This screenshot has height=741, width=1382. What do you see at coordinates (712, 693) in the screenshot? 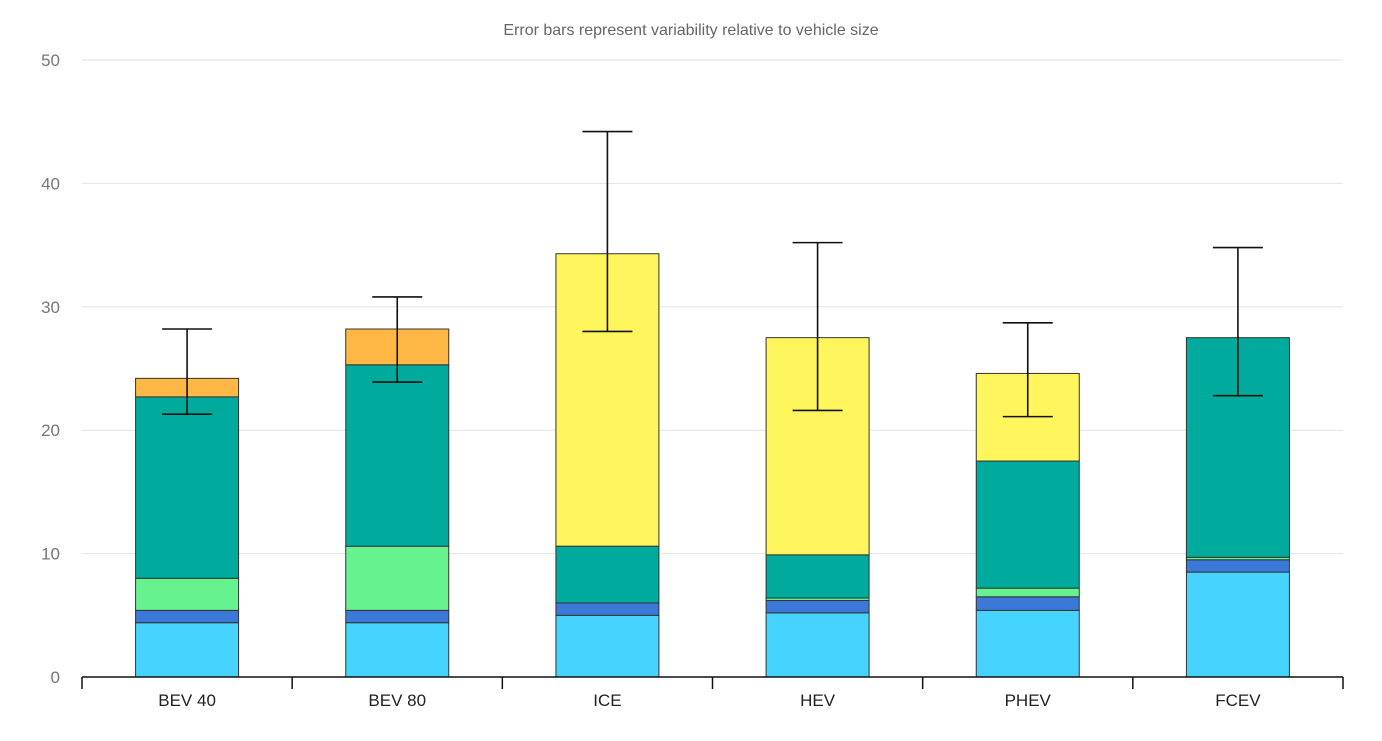
I see `x-axis: BEV 40 BEV 80 ICE HEV PHEV FCEV` at bounding box center [712, 693].